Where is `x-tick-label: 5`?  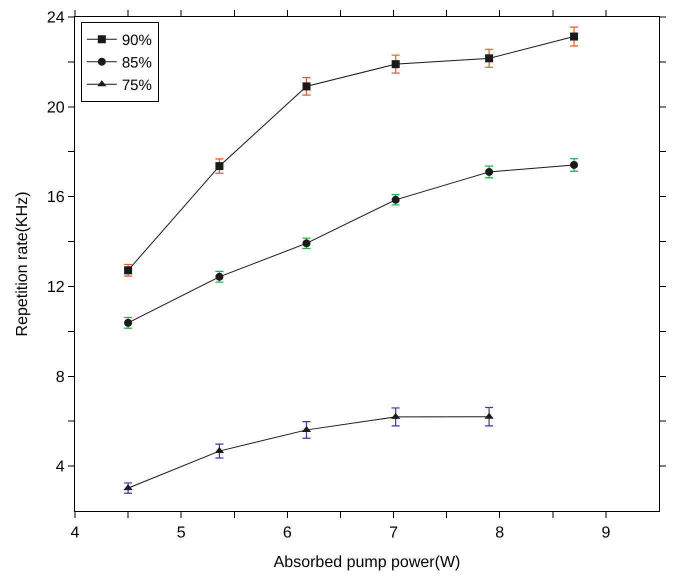
x-tick-label: 5 is located at coordinates (181, 533).